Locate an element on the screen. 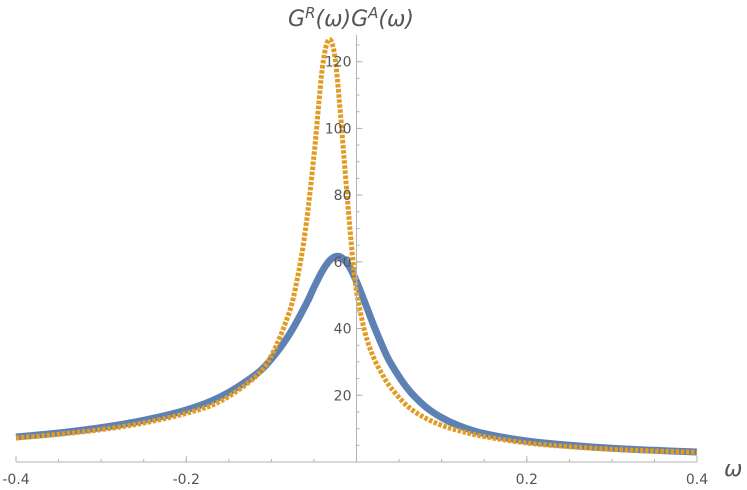 The width and height of the screenshot is (747, 490). x-tick-label: -0.4 is located at coordinates (15, 480).